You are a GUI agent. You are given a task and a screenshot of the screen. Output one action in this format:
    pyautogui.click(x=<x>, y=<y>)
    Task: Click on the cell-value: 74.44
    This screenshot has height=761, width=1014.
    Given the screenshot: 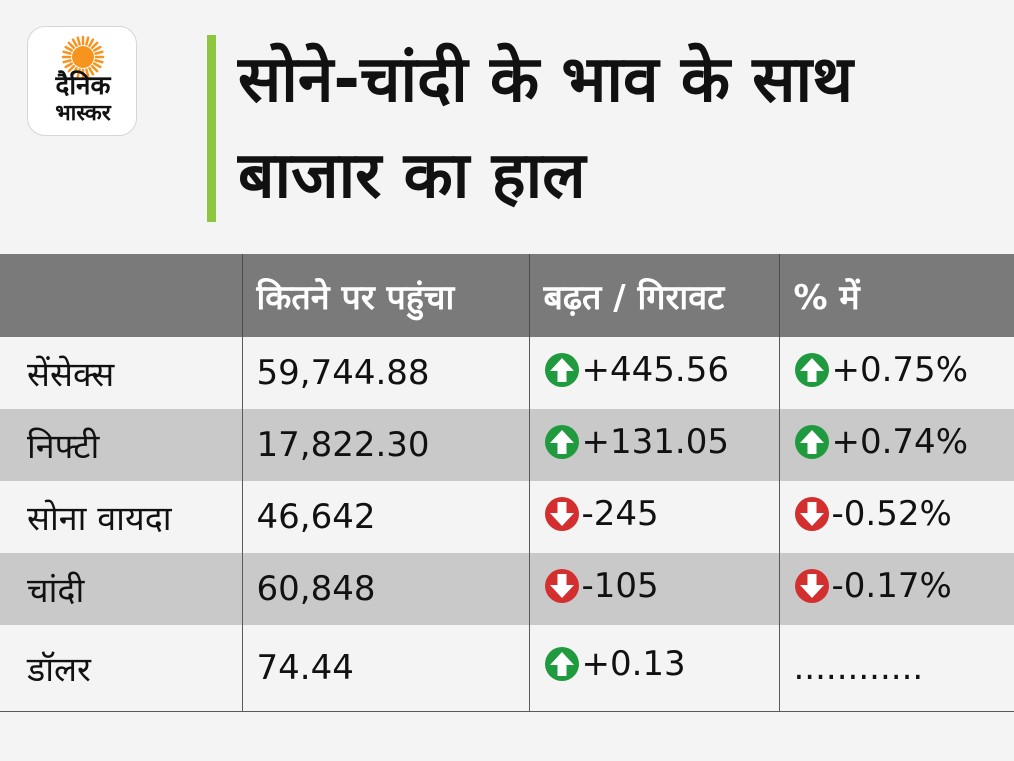 What is the action you would take?
    pyautogui.click(x=385, y=668)
    